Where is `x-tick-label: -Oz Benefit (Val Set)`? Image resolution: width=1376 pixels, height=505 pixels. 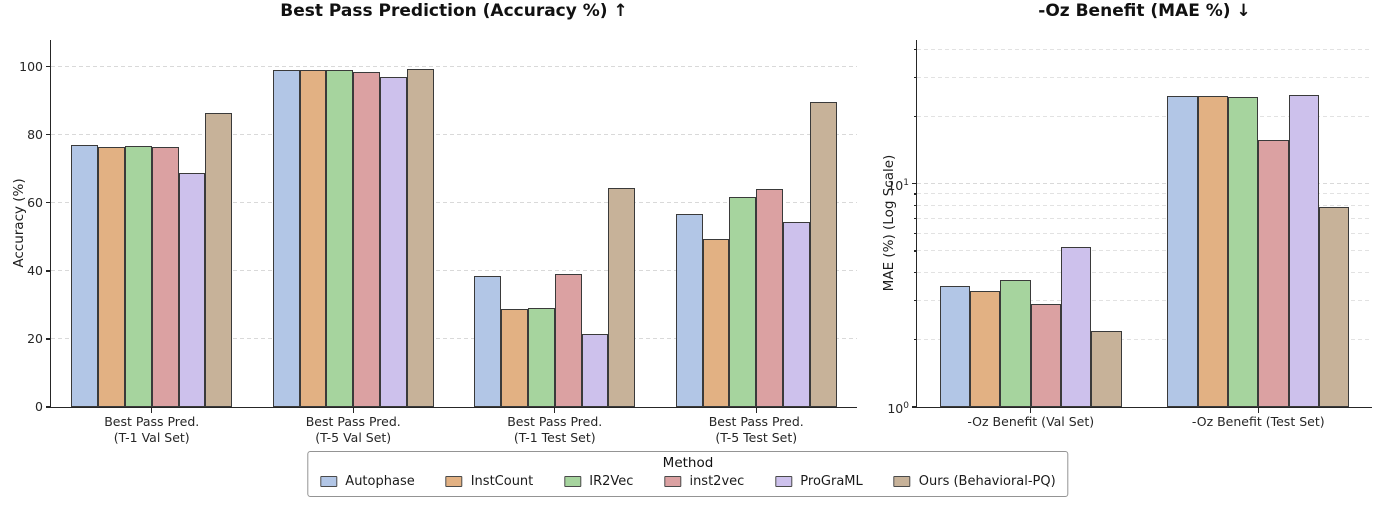
x-tick-label: -Oz Benefit (Val Set) is located at coordinates (1031, 421).